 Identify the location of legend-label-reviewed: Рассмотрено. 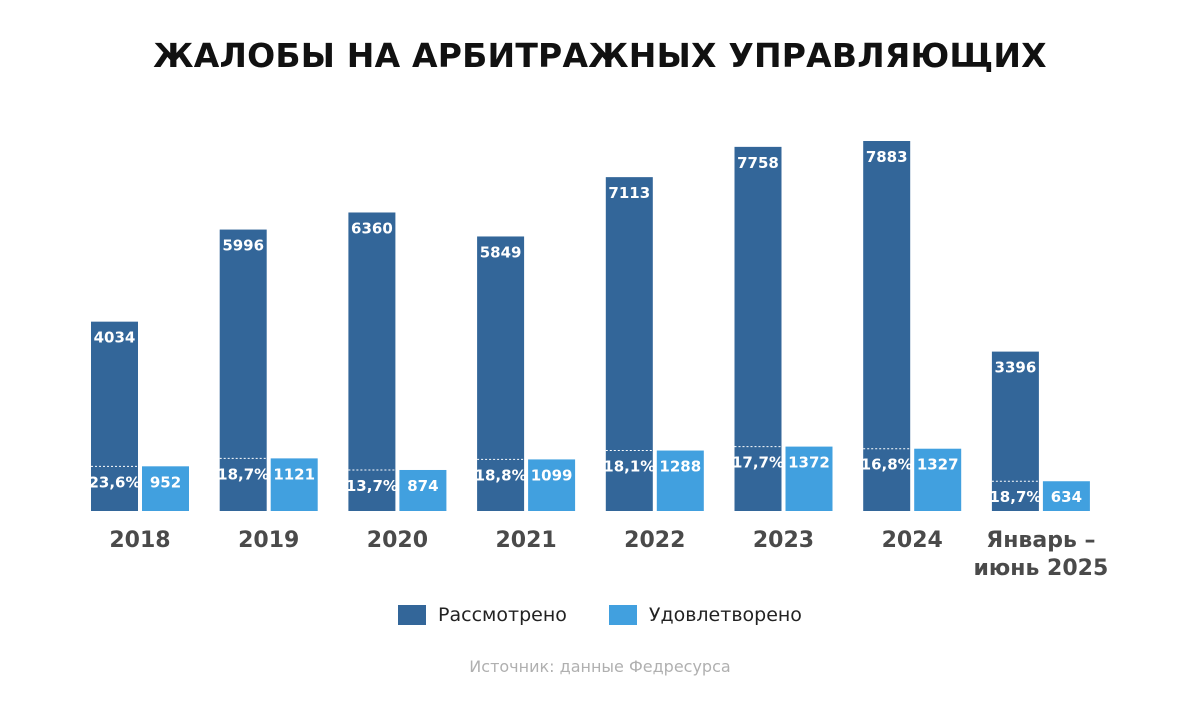
(502, 615).